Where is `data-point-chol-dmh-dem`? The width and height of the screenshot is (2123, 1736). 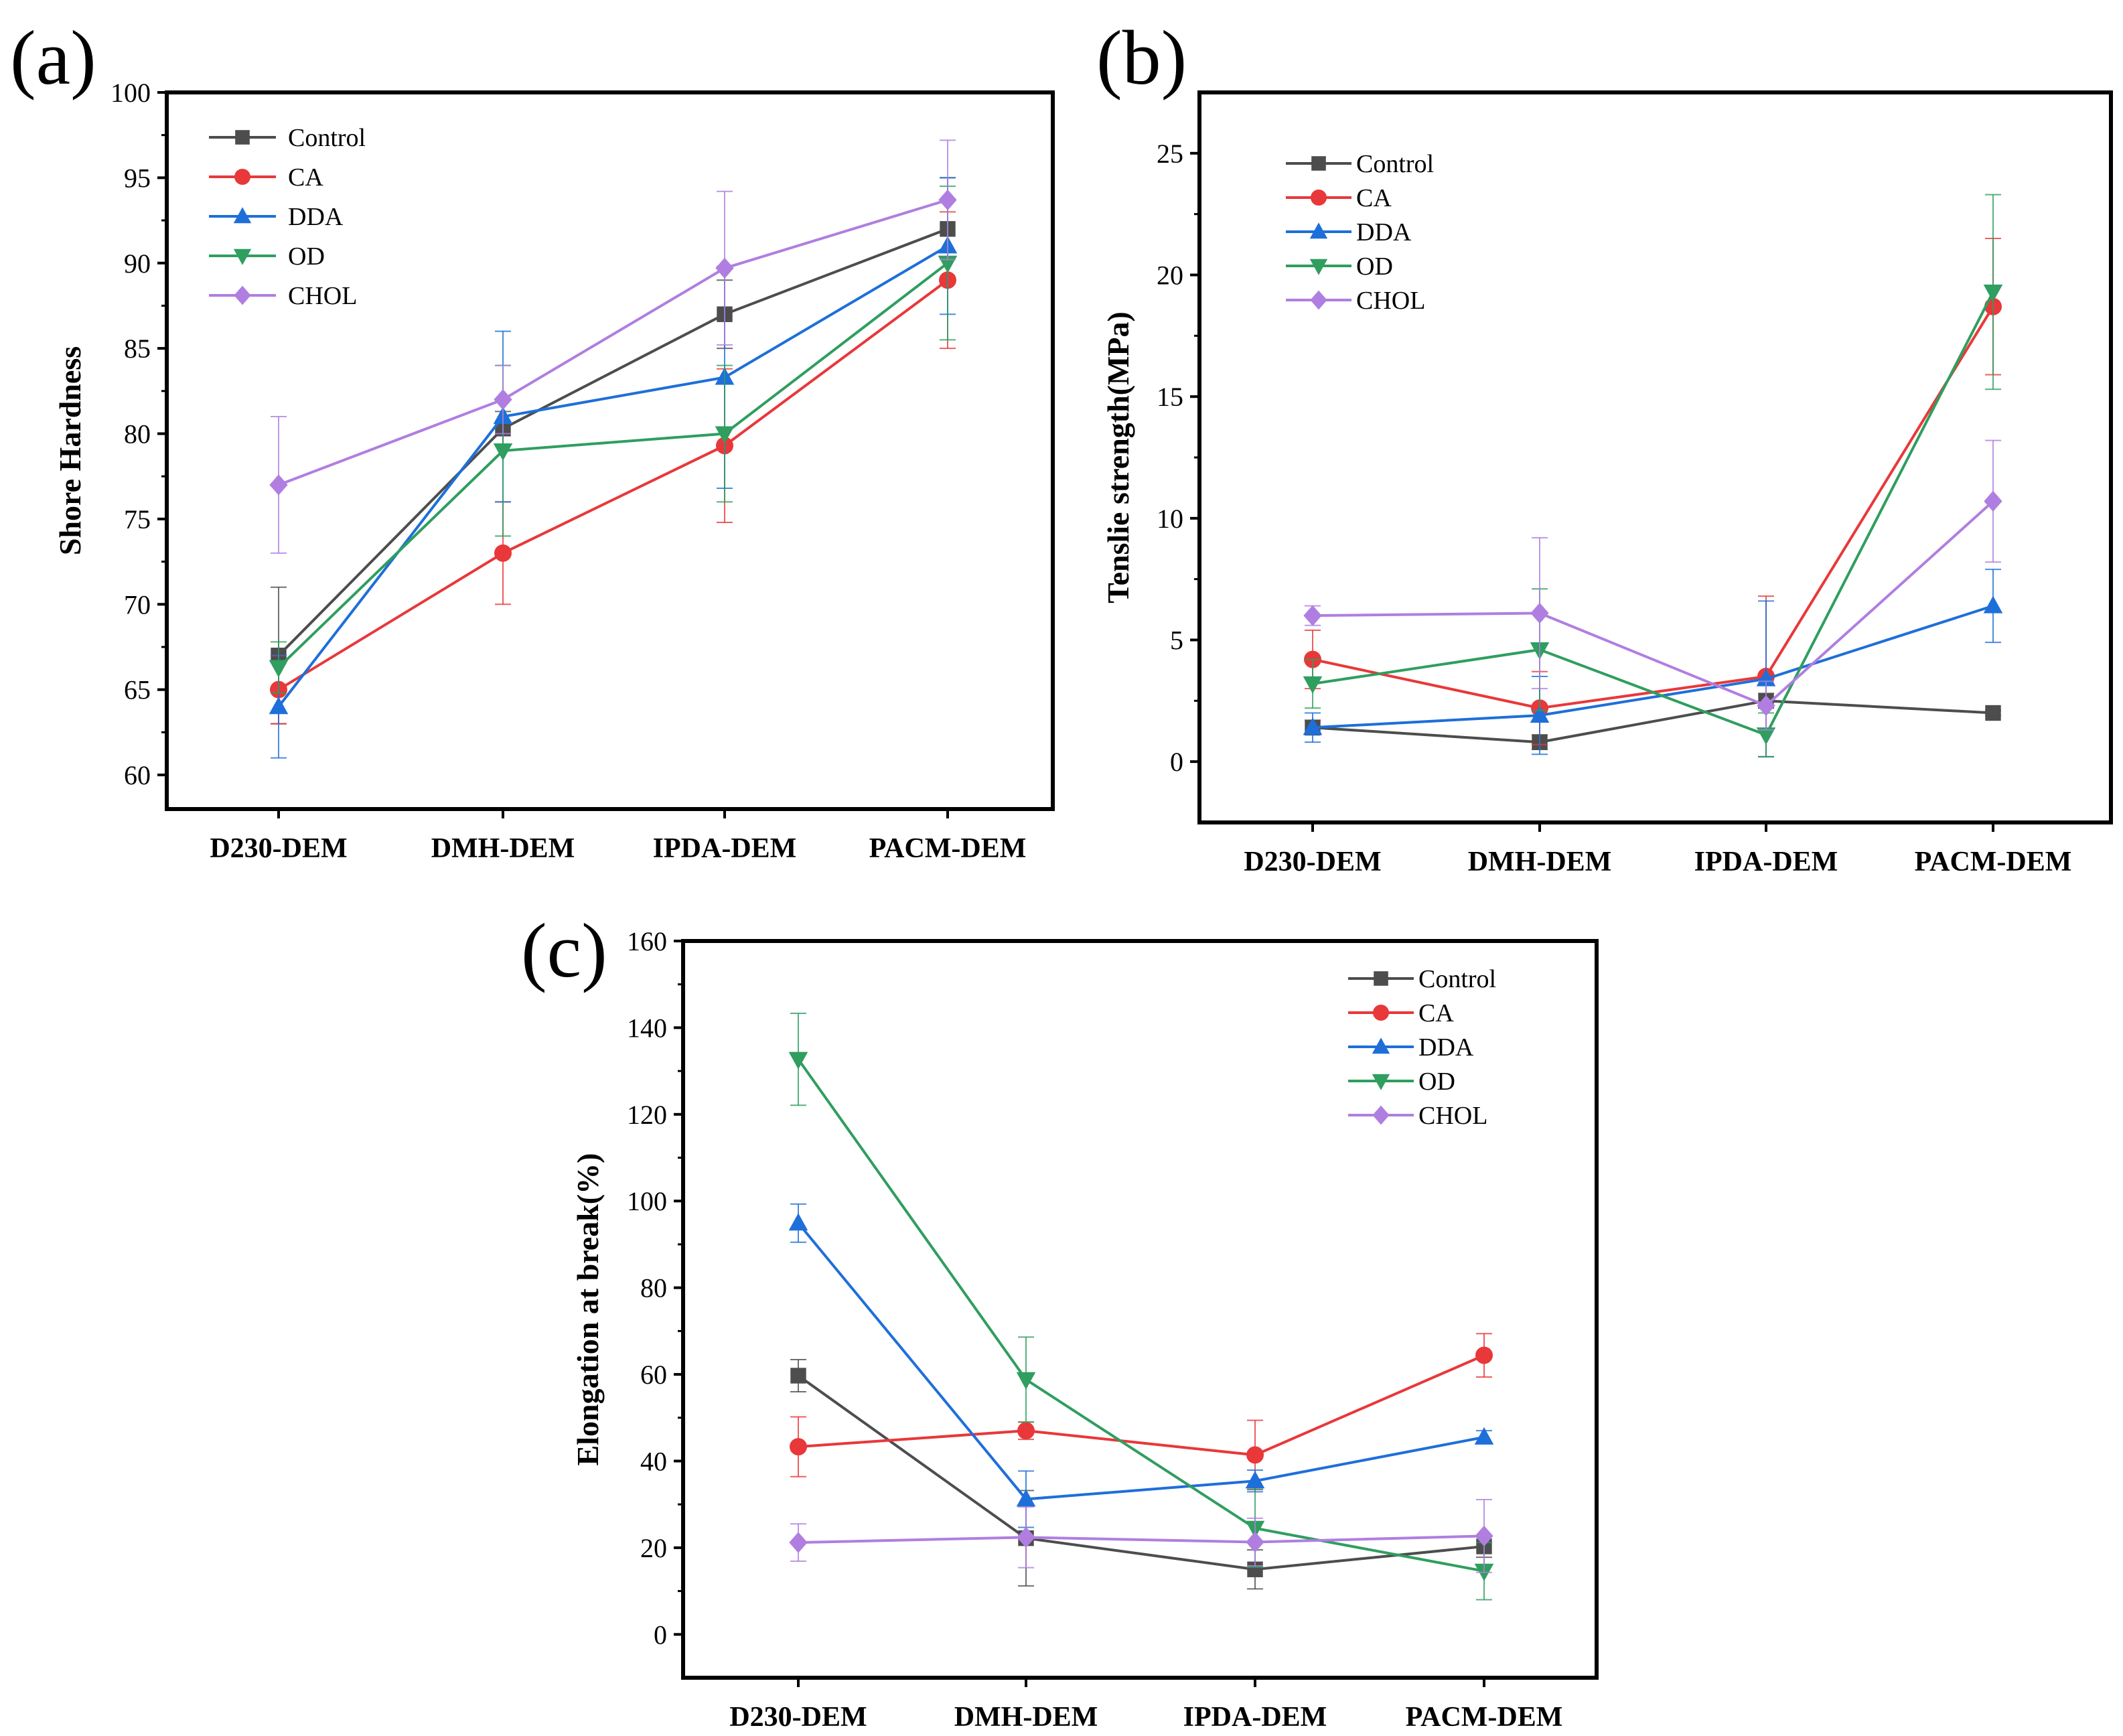
data-point-chol-dmh-dem is located at coordinates (503, 399).